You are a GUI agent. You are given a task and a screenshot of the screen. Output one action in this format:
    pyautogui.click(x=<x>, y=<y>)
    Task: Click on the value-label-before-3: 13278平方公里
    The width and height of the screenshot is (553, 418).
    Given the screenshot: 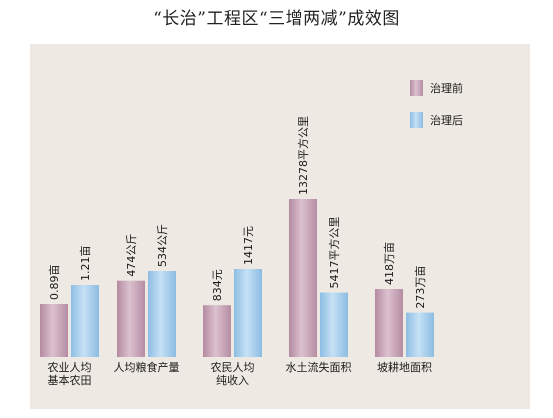 What is the action you would take?
    pyautogui.click(x=303, y=155)
    